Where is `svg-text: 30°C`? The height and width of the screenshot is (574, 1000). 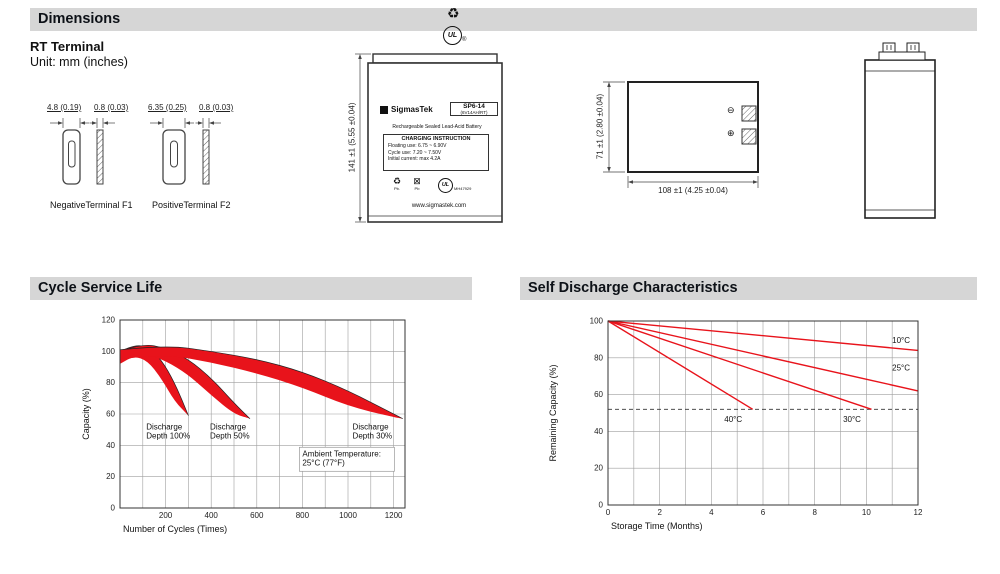
svg-text: 30°C is located at coordinates (852, 419).